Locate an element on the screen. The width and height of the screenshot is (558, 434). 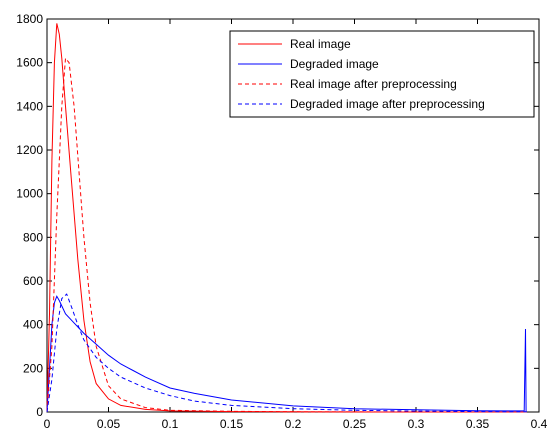
x-tick-label: 0.15 is located at coordinates (232, 424).